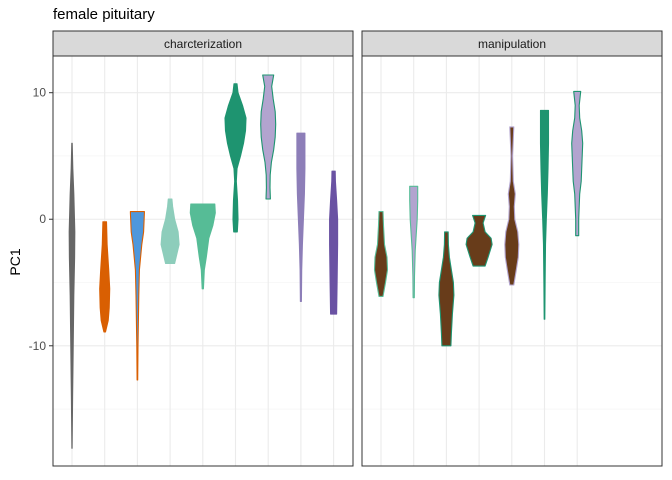 This screenshot has width=672, height=480. I want to click on facet-strip-label: charcterization, so click(203, 44).